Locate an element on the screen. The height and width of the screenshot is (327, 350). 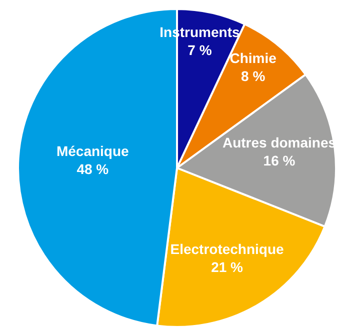
data-label: 21 % is located at coordinates (227, 267).